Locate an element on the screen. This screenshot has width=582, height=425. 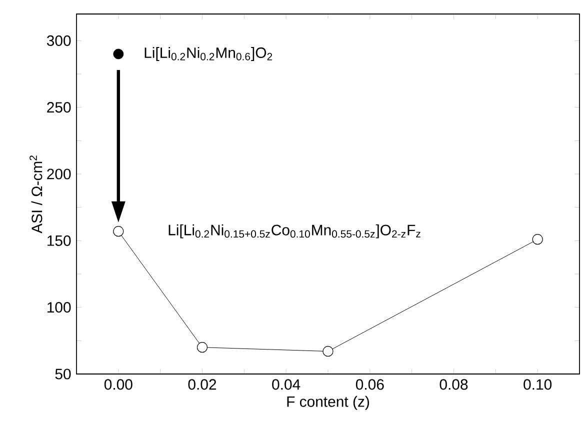
x-tick-label: 0.02 is located at coordinates (202, 384).